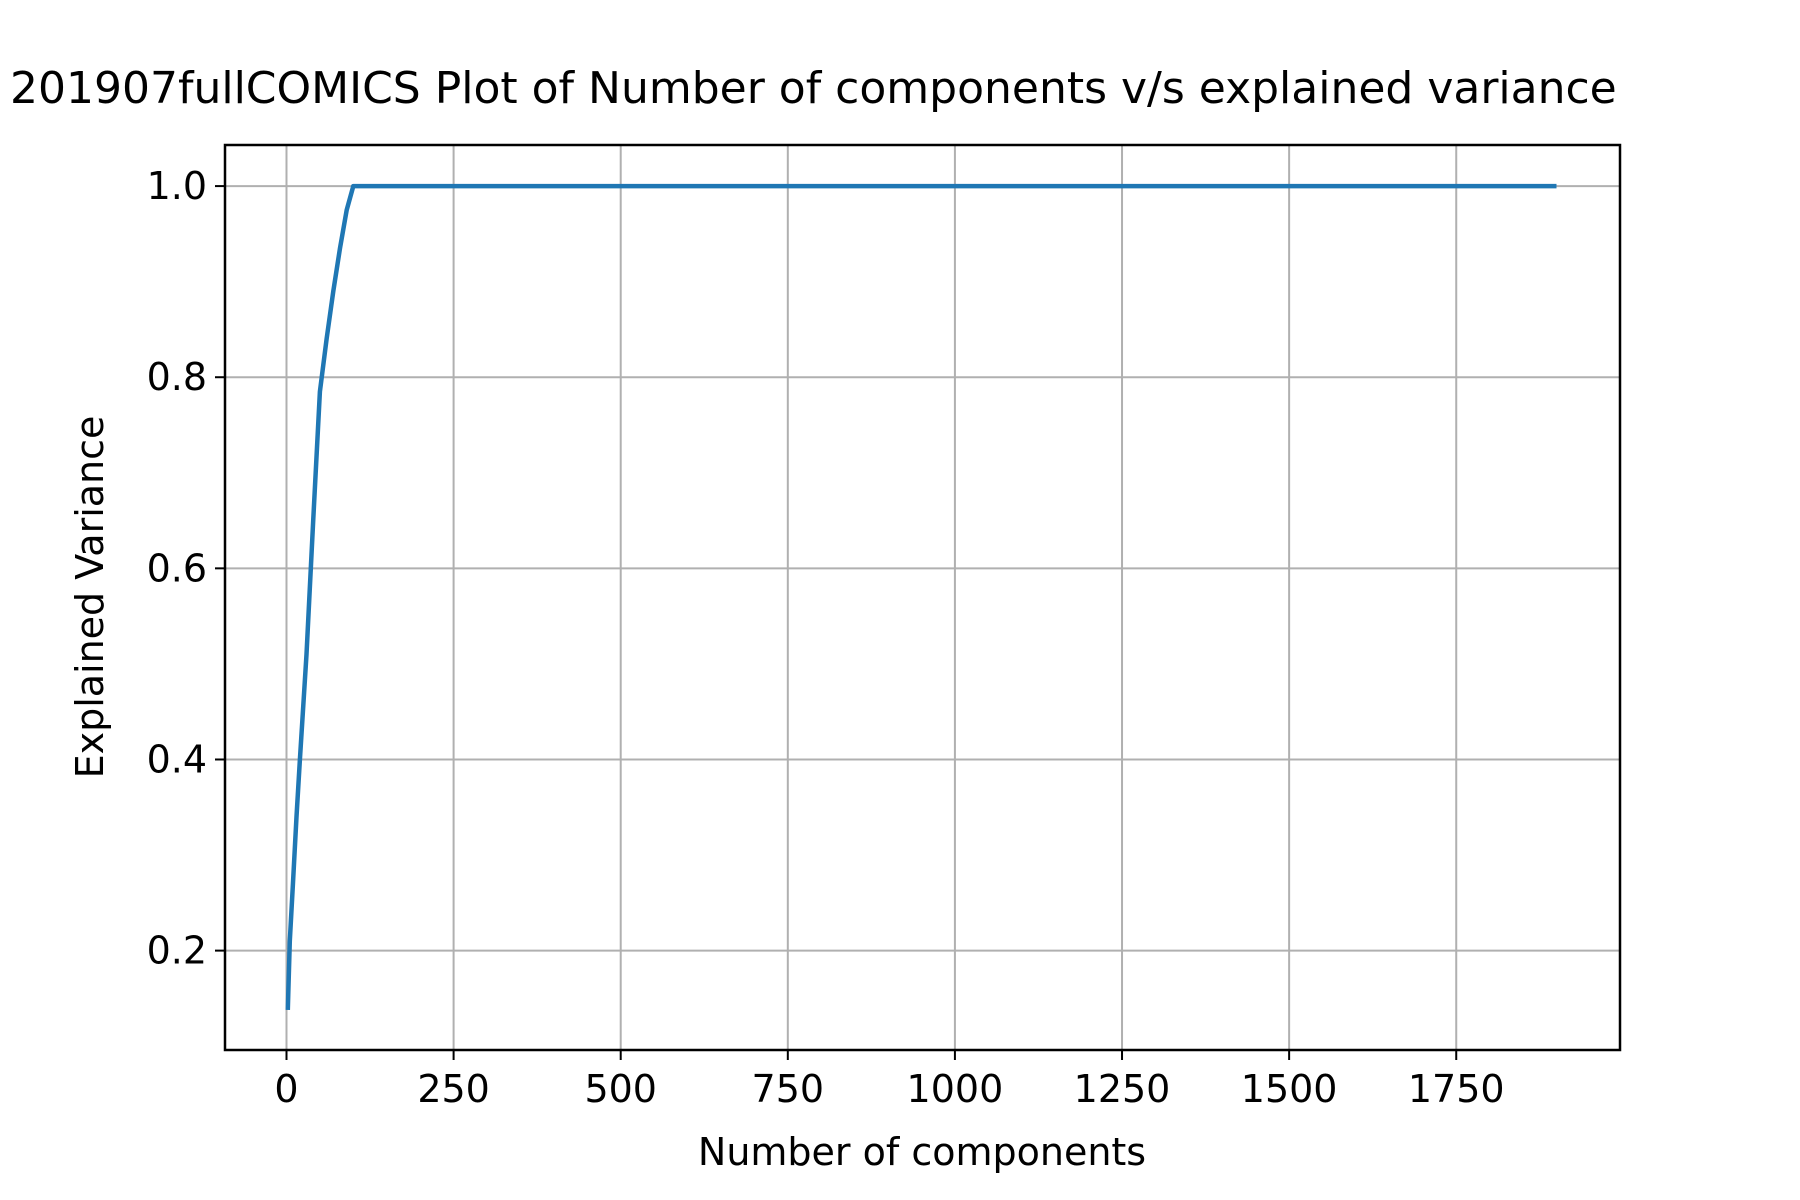 The width and height of the screenshot is (1800, 1200). What do you see at coordinates (1456, 1089) in the screenshot?
I see `x-tick-label: 1750` at bounding box center [1456, 1089].